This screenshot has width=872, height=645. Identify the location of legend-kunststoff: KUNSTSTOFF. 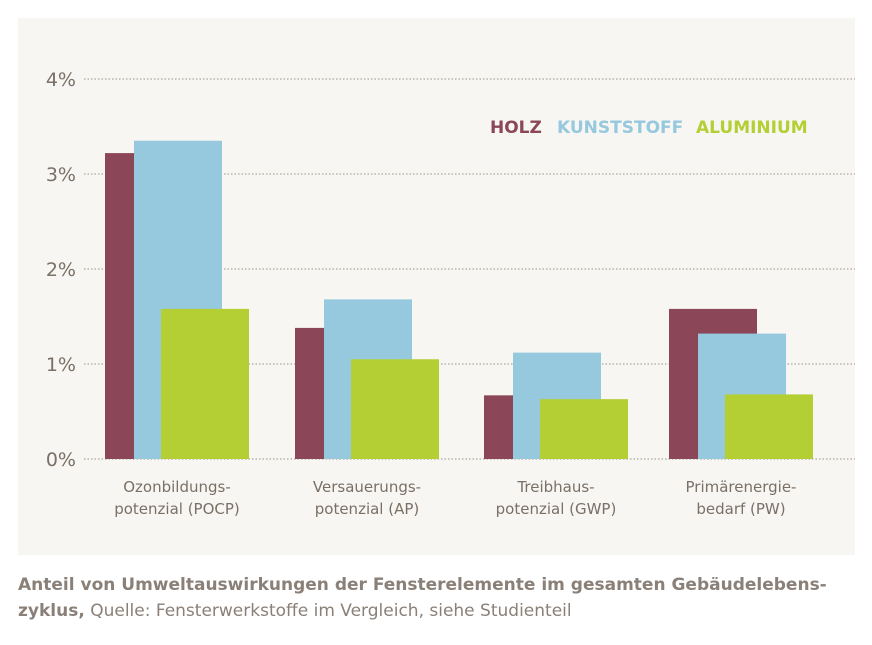
(620, 128).